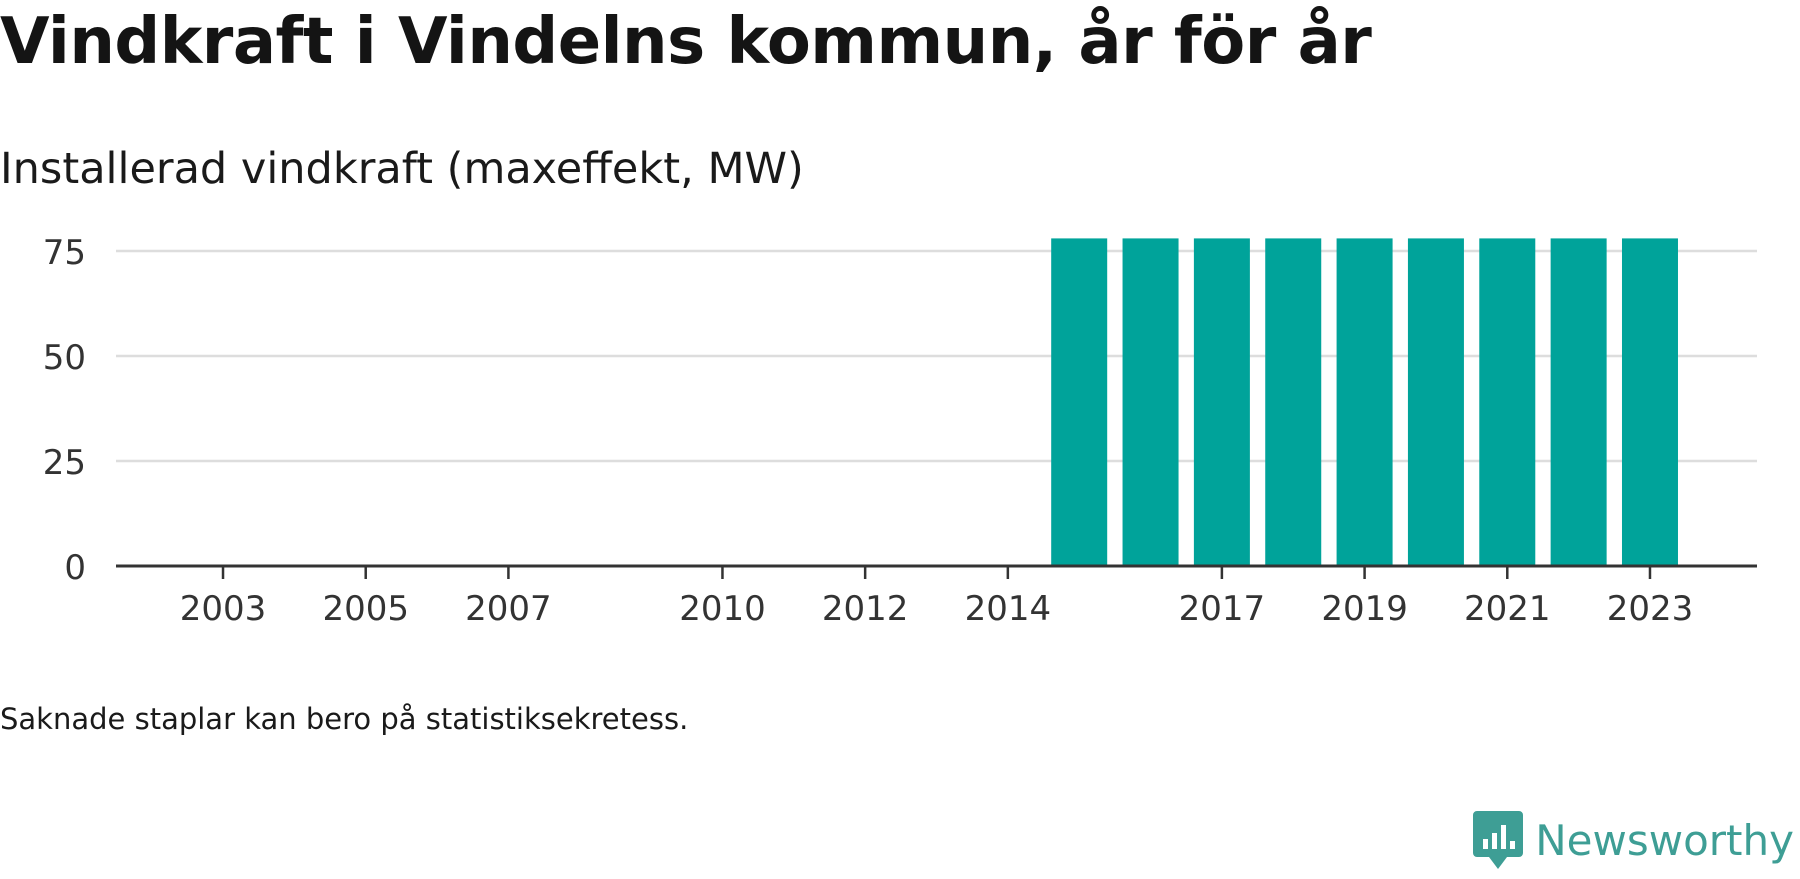 Image resolution: width=1800 pixels, height=879 pixels. What do you see at coordinates (64, 463) in the screenshot?
I see `y-tick-label: 25` at bounding box center [64, 463].